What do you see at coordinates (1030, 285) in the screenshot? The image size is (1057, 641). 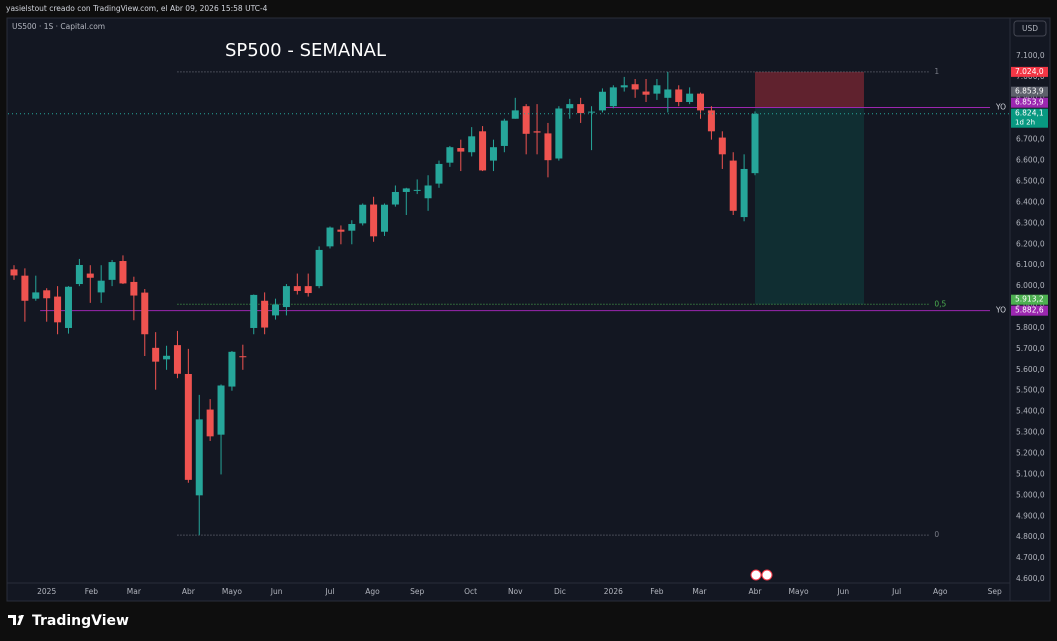 I see `y-tick-label: 6.000,0` at bounding box center [1030, 285].